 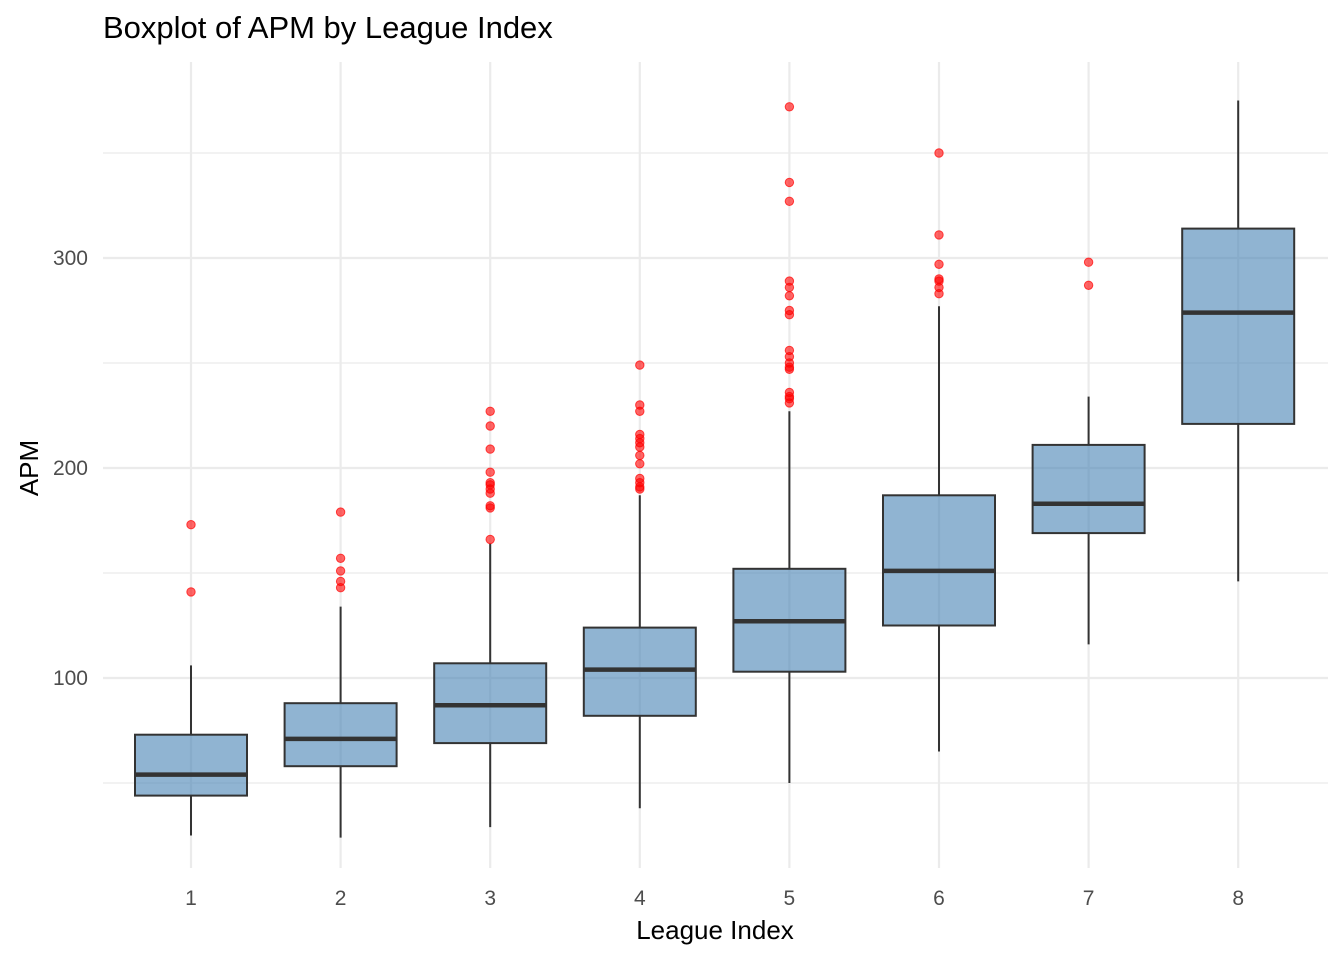 What do you see at coordinates (29, 468) in the screenshot?
I see `y-axis-title: APM` at bounding box center [29, 468].